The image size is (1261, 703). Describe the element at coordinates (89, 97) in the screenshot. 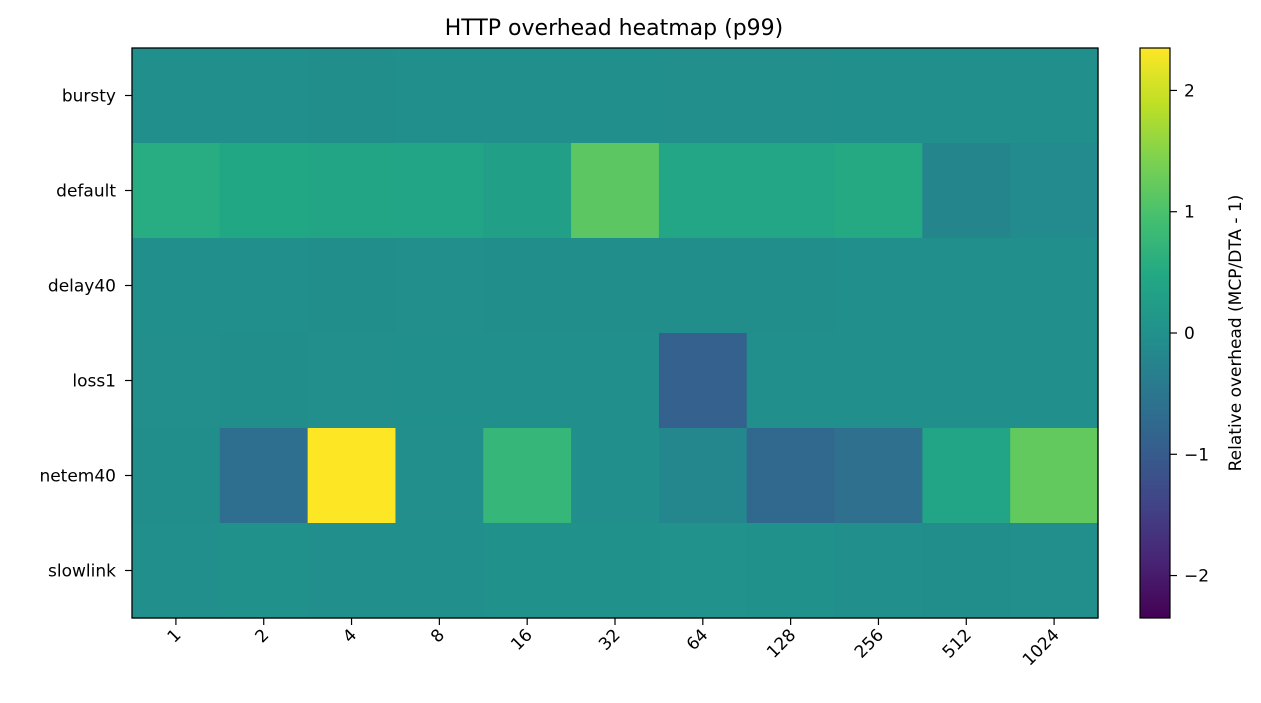

I see `y-tick-label: bursty` at that location.